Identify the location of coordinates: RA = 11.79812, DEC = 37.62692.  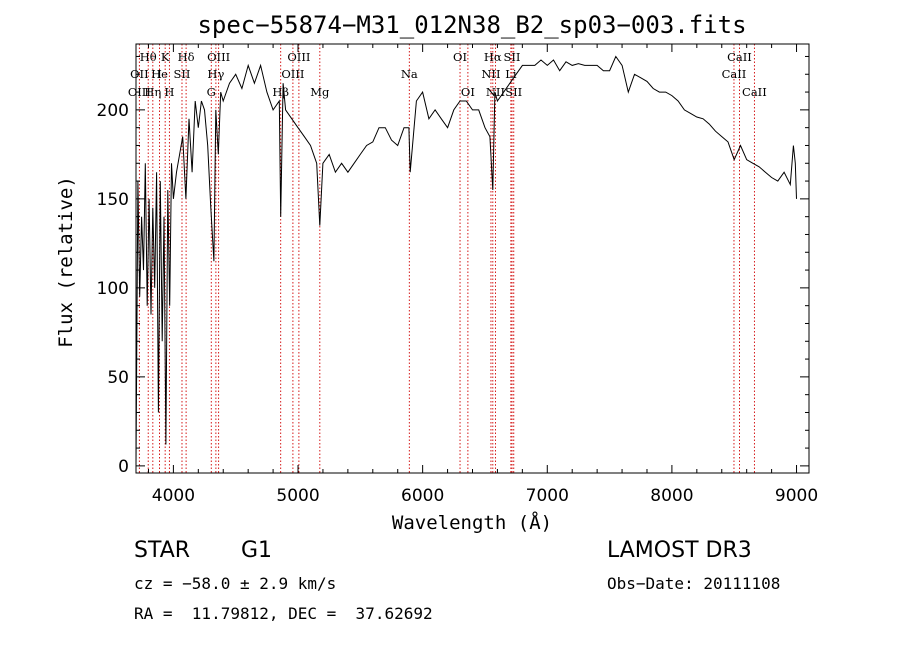
(283, 613).